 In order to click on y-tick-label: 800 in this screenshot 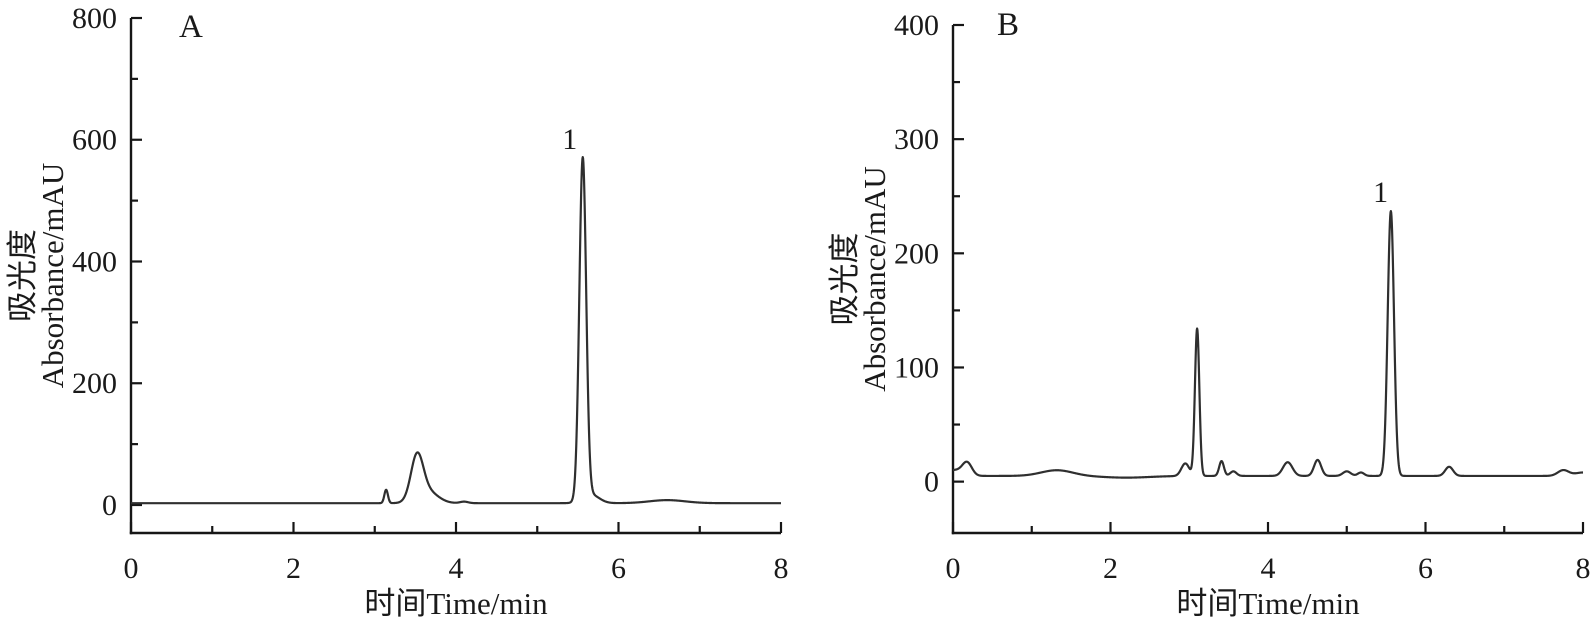, I will do `click(94, 18)`.